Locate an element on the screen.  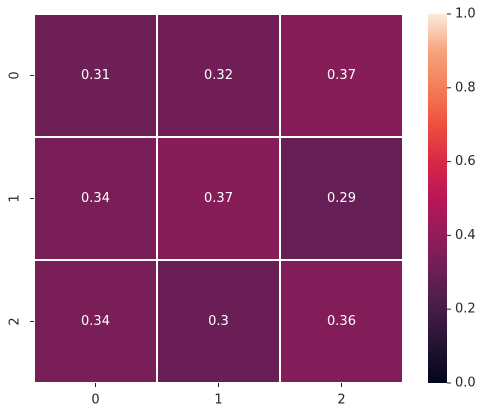
y-tick-label: 1 is located at coordinates (15, 198).